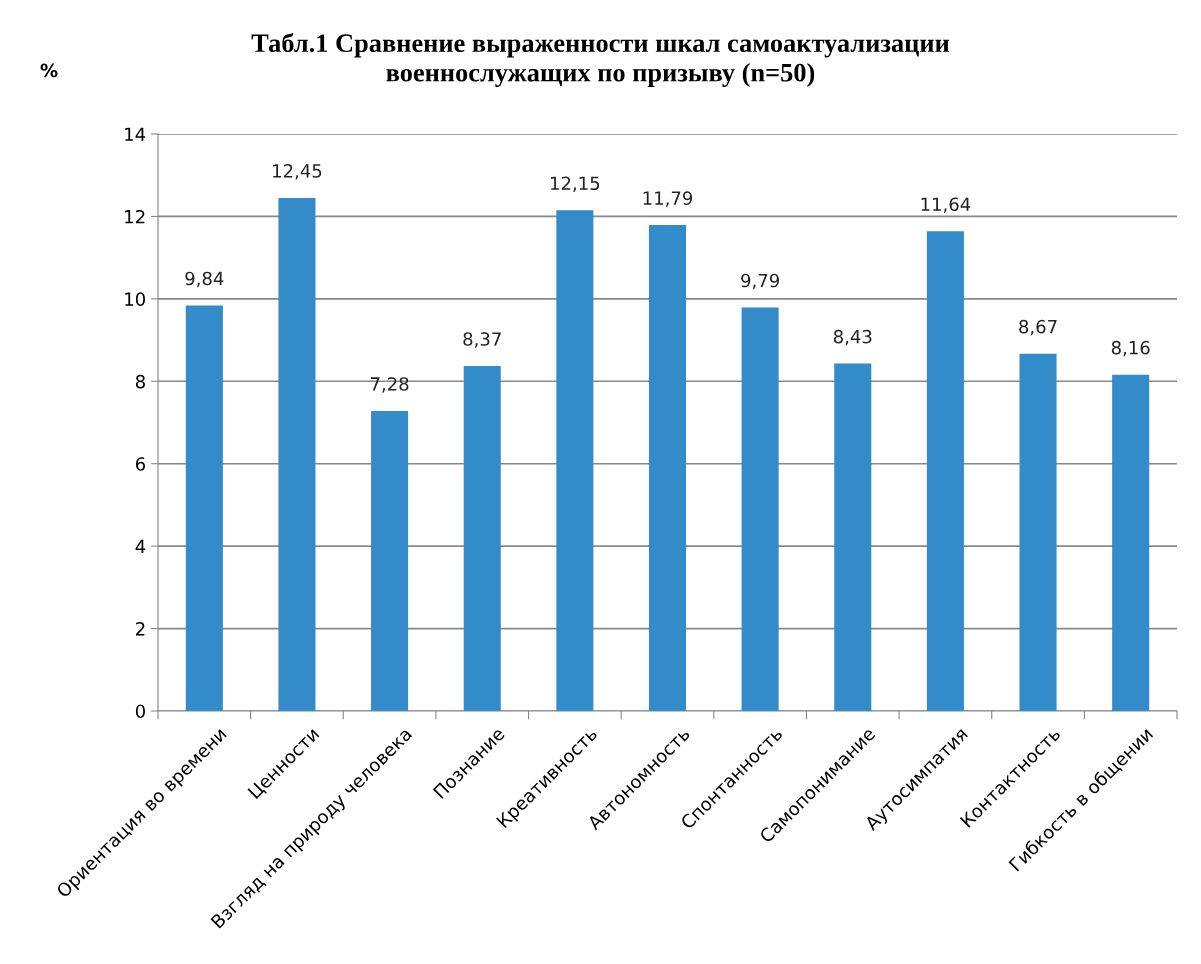 The image size is (1201, 964). Describe the element at coordinates (135, 216) in the screenshot. I see `y-tick-label: 12` at that location.